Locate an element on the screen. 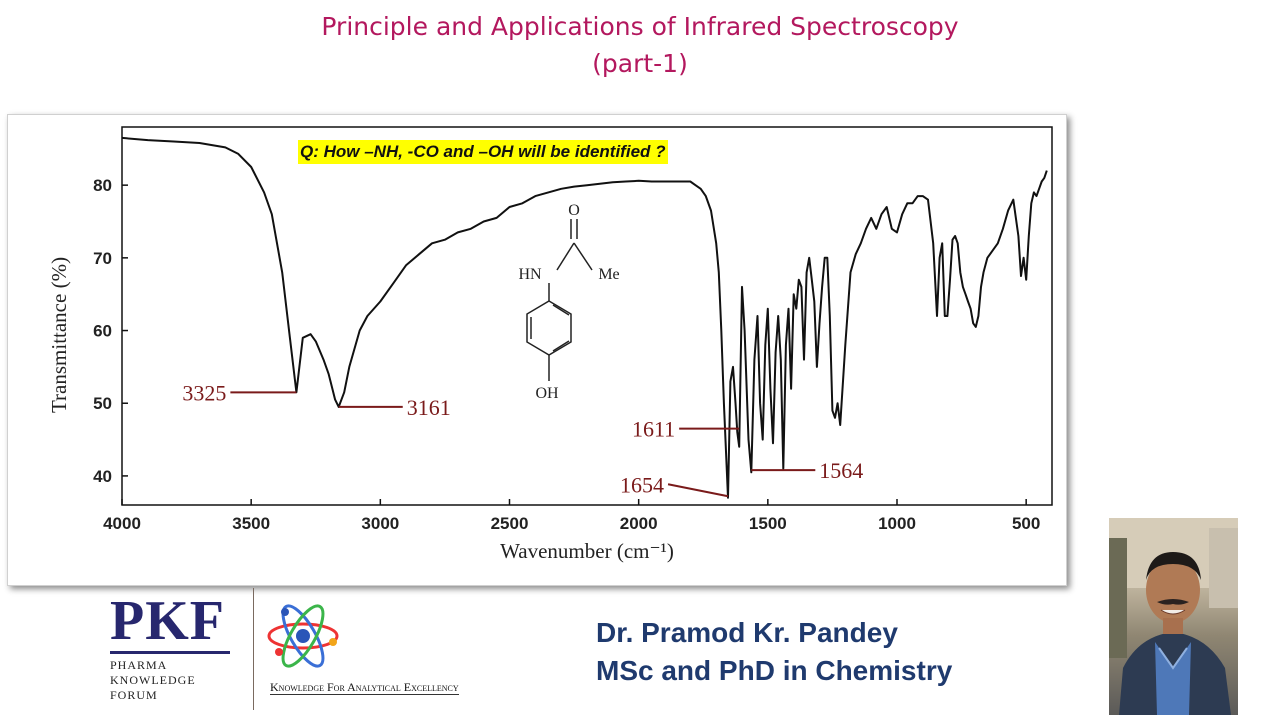 The image size is (1280, 720). molecule-nh: HN is located at coordinates (530, 274).